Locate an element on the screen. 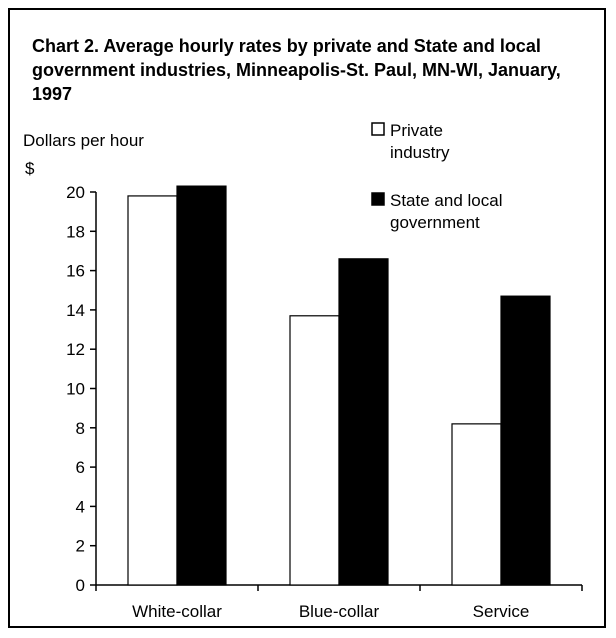  y-tick-label: 8 is located at coordinates (80, 428).